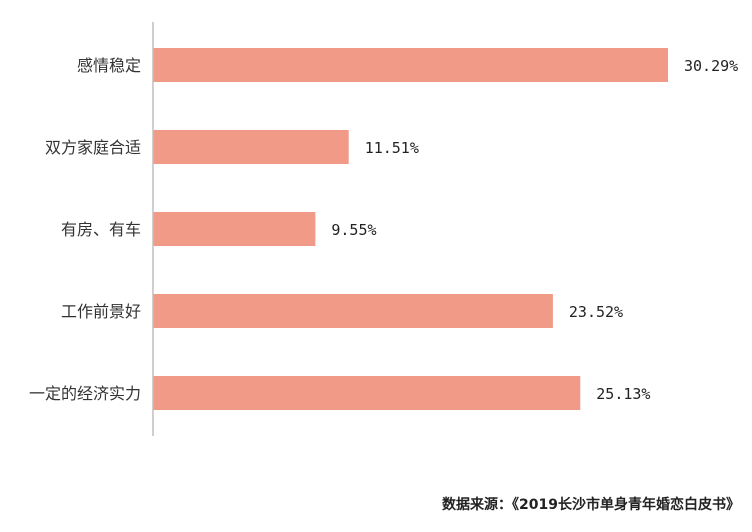  What do you see at coordinates (101, 229) in the screenshot?
I see `category-label: 有房、有车` at bounding box center [101, 229].